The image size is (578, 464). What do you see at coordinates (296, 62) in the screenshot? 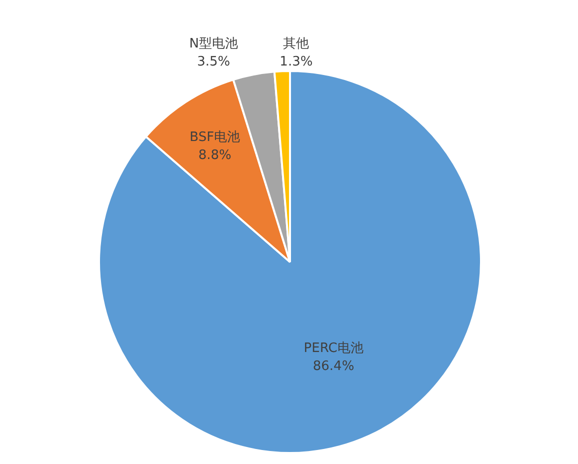
I see `data-label: 1.3%` at bounding box center [296, 62].